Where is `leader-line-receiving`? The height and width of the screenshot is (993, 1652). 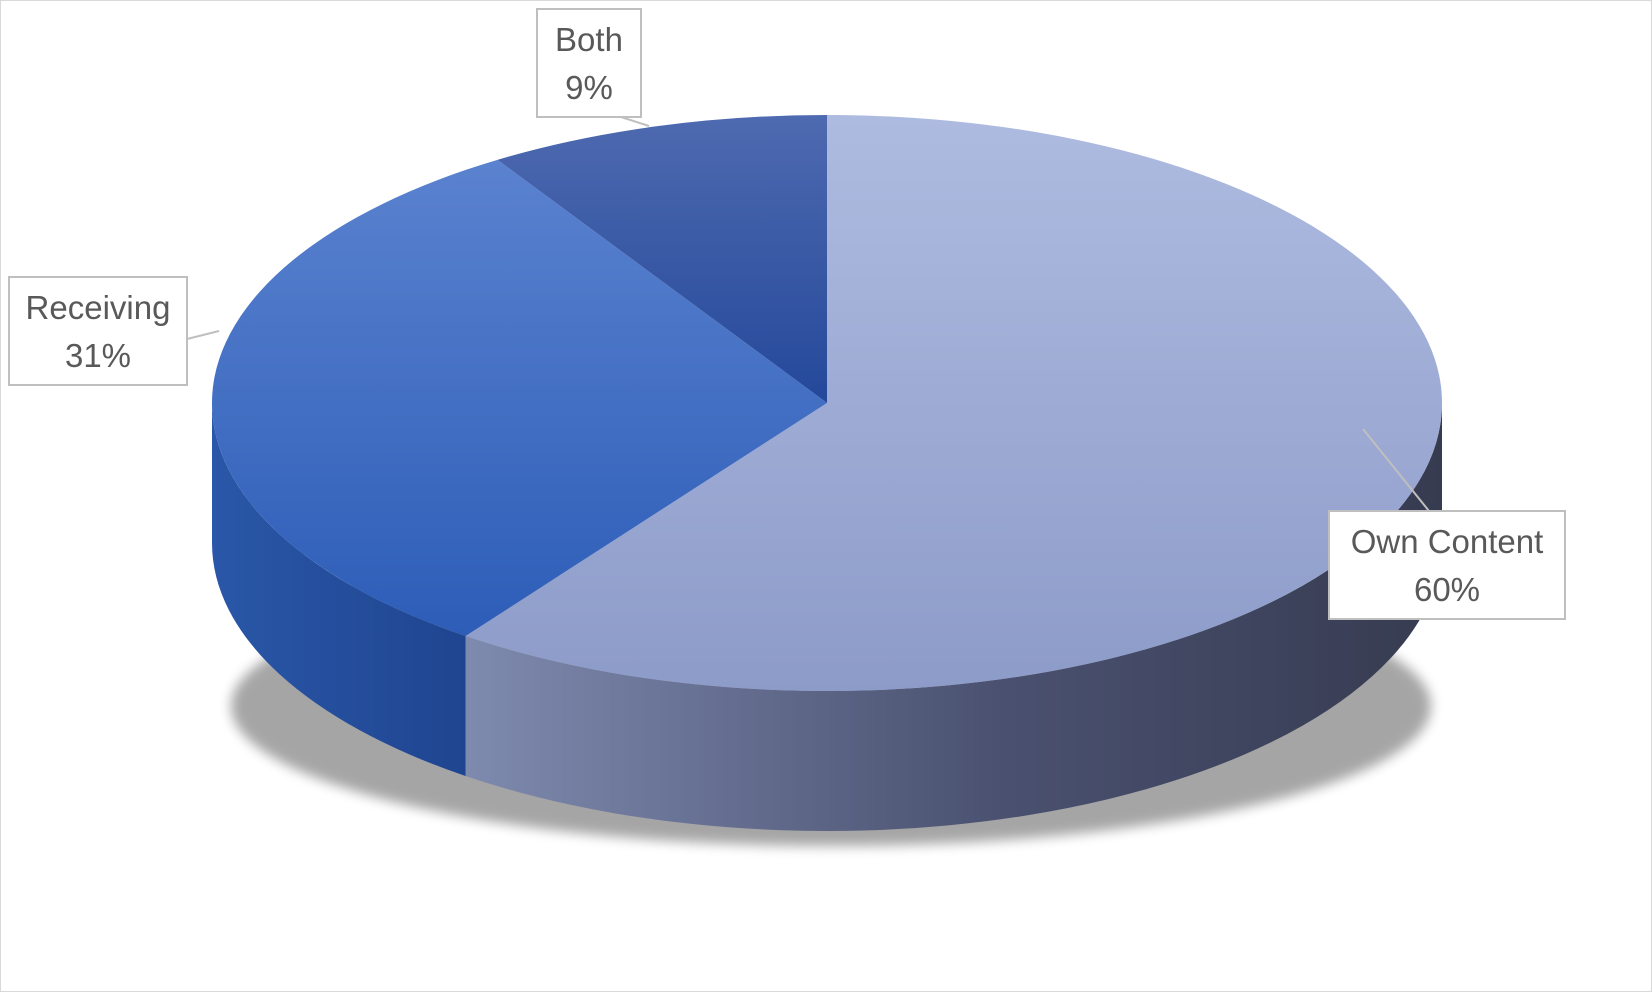 leader-line-receiving is located at coordinates (203, 335).